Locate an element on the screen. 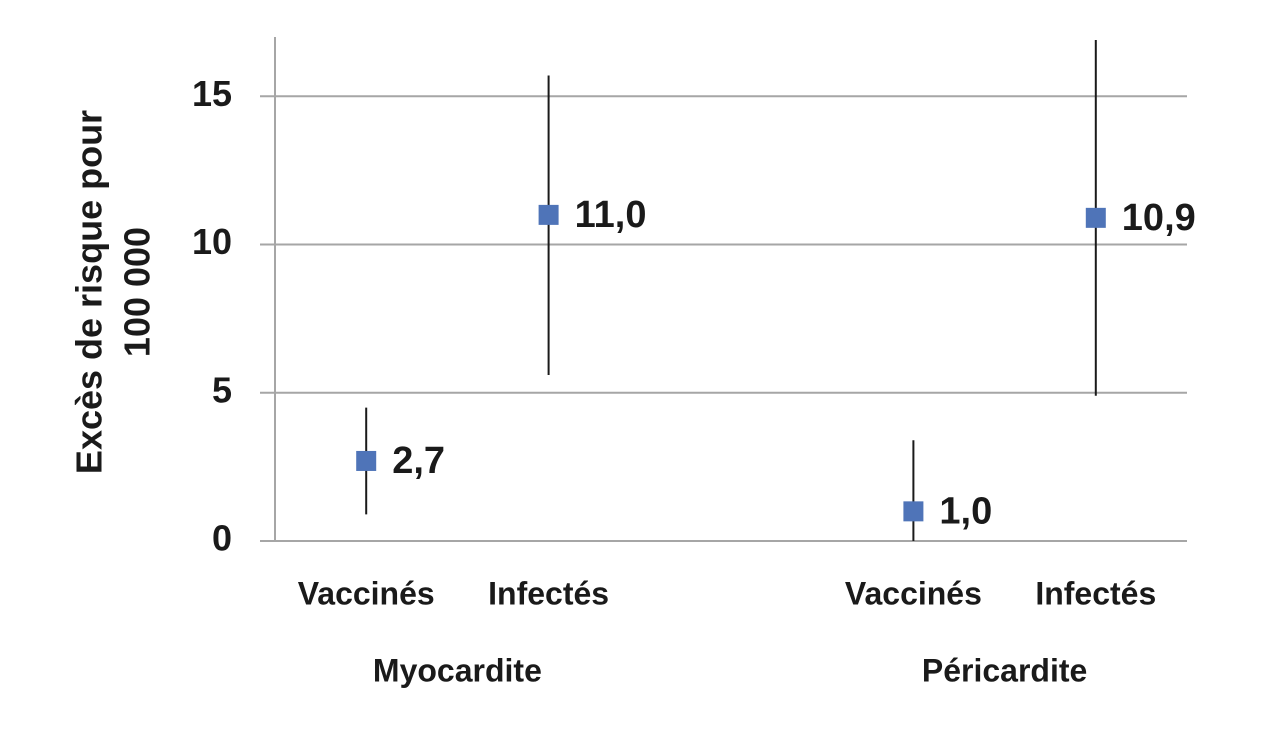 The image size is (1280, 732). data-label: 10,9 is located at coordinates (1159, 218).